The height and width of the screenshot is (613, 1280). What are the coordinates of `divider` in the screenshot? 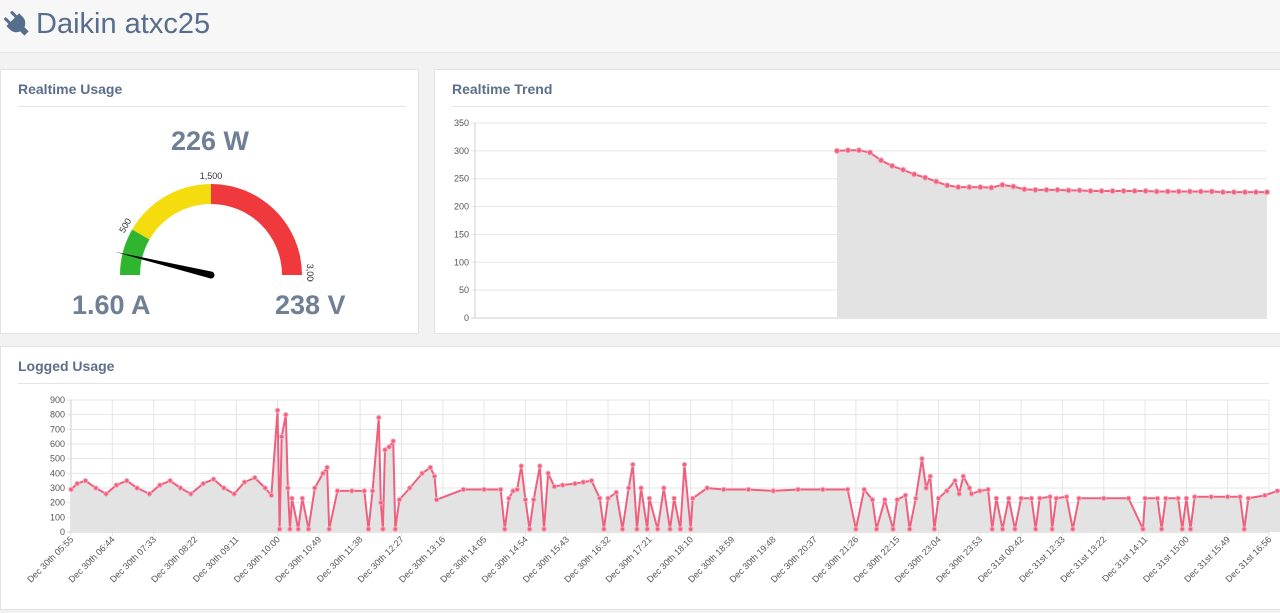 It's located at (212, 106).